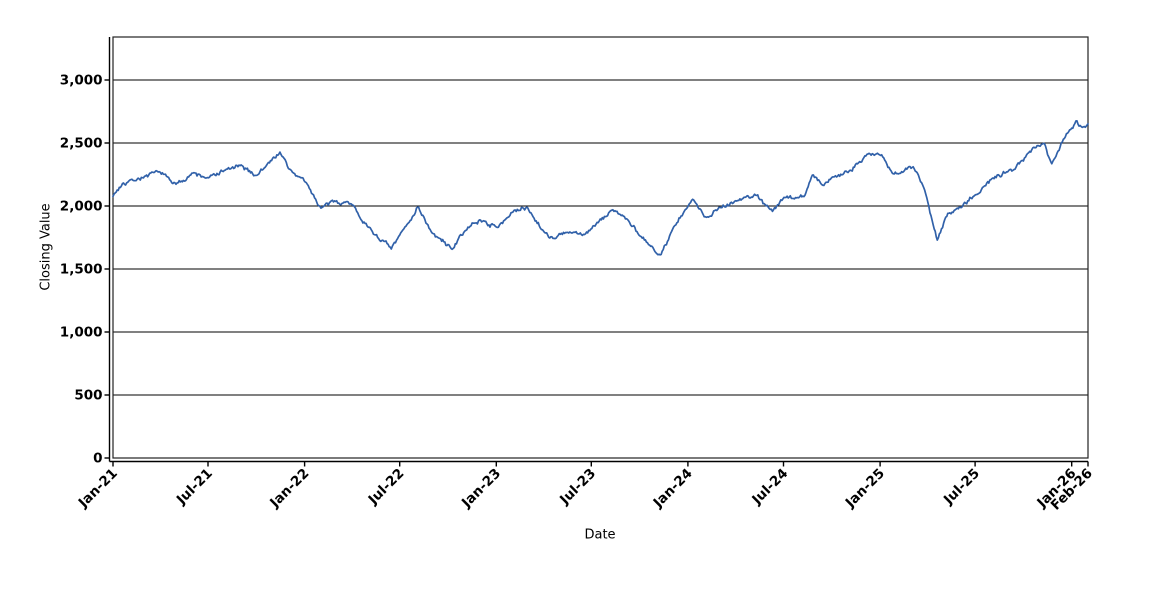 Image resolution: width=1150 pixels, height=600 pixels. I want to click on x-axis-title: Date, so click(600, 535).